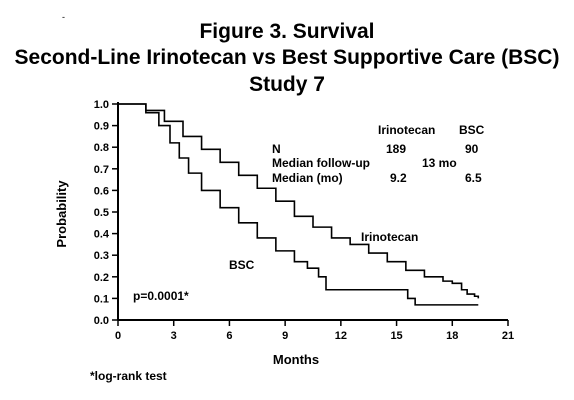 This screenshot has height=400, width=574. What do you see at coordinates (242, 265) in the screenshot?
I see `curve-label-bsc: BSC` at bounding box center [242, 265].